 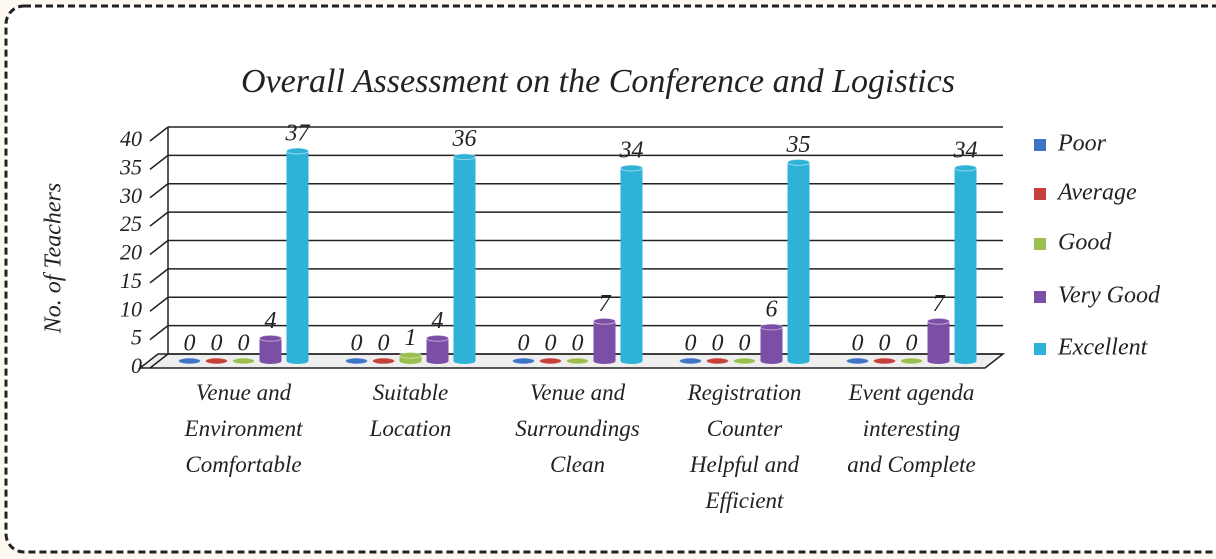 What do you see at coordinates (1082, 144) in the screenshot?
I see `legend-label: Poor` at bounding box center [1082, 144].